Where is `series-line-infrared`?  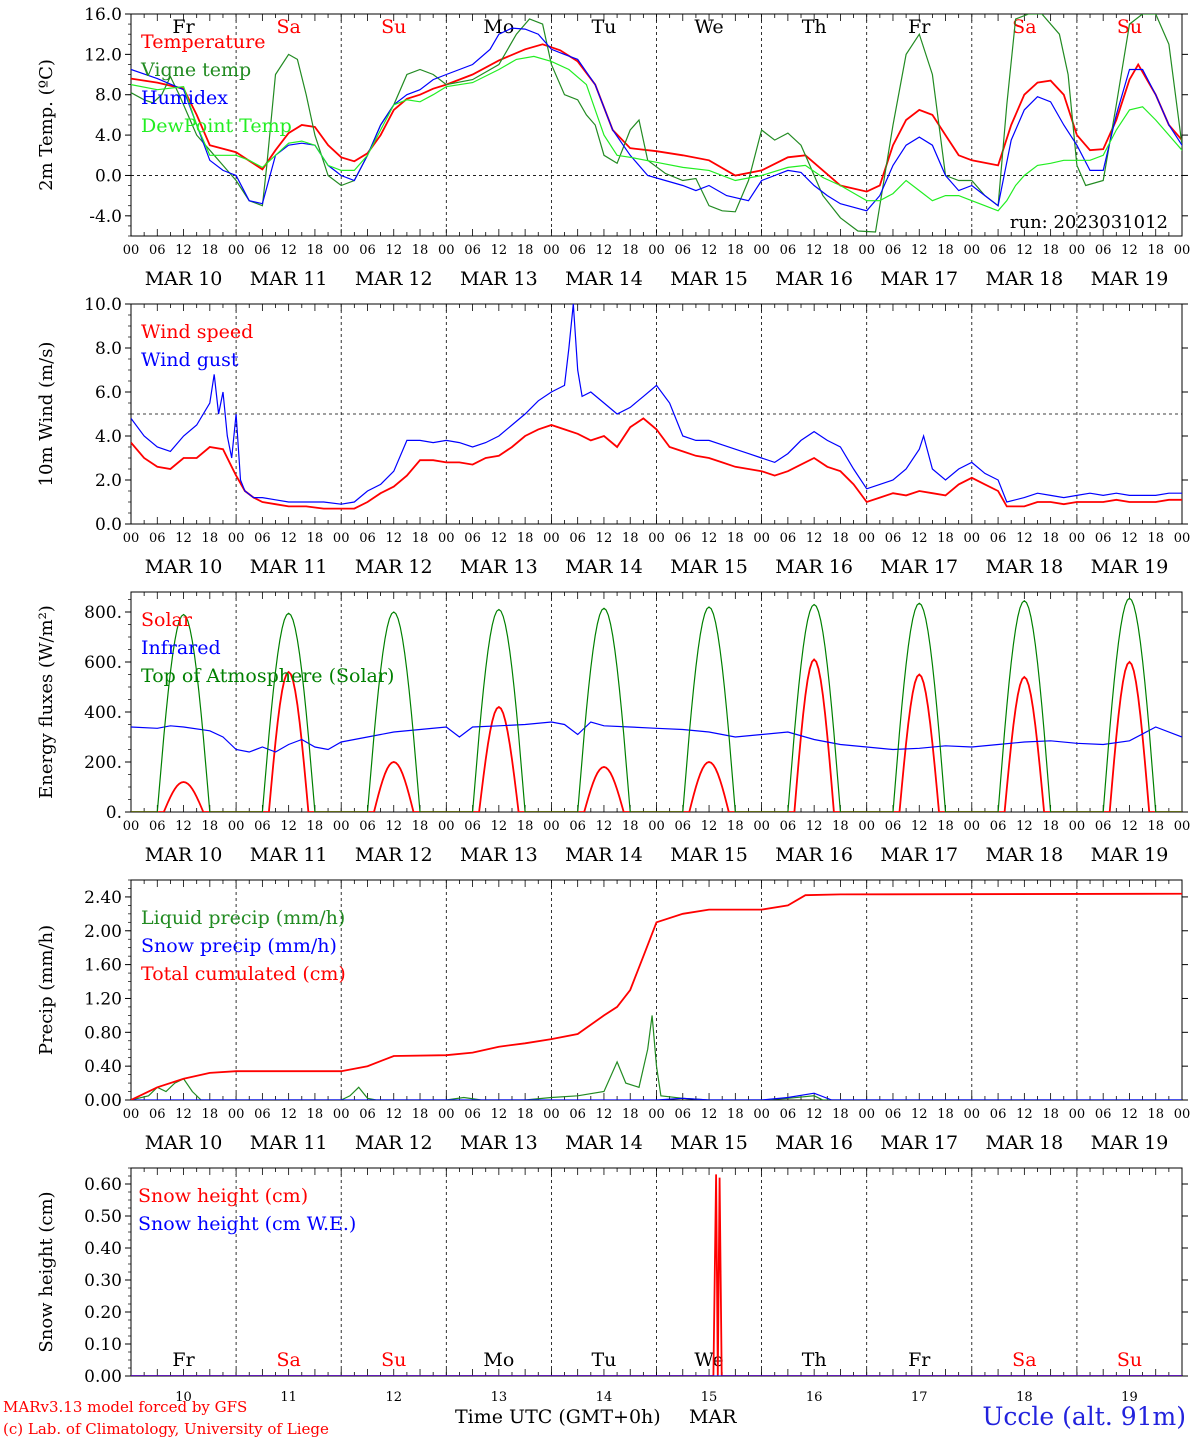 series-line-infrared is located at coordinates (656, 737).